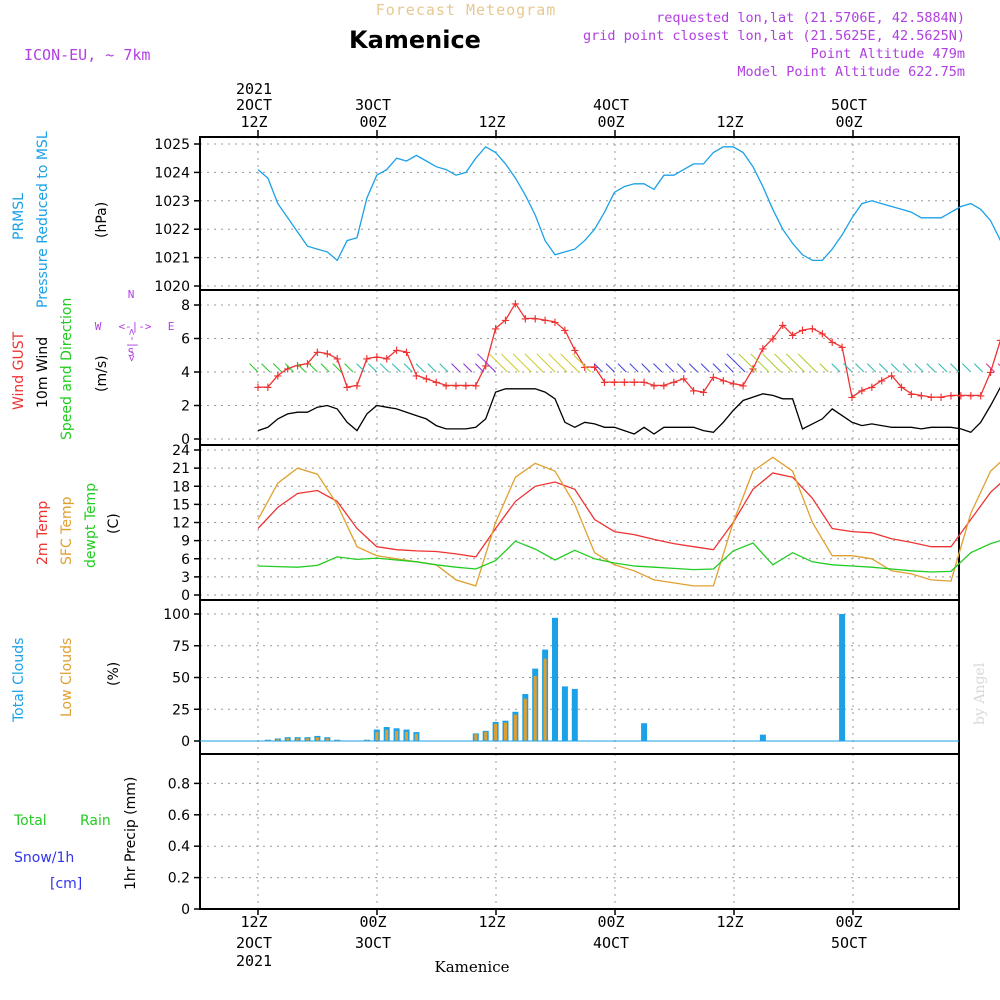 The width and height of the screenshot is (1000, 1000). What do you see at coordinates (179, 879) in the screenshot?
I see `y-tick-label: 0.2` at bounding box center [179, 879].